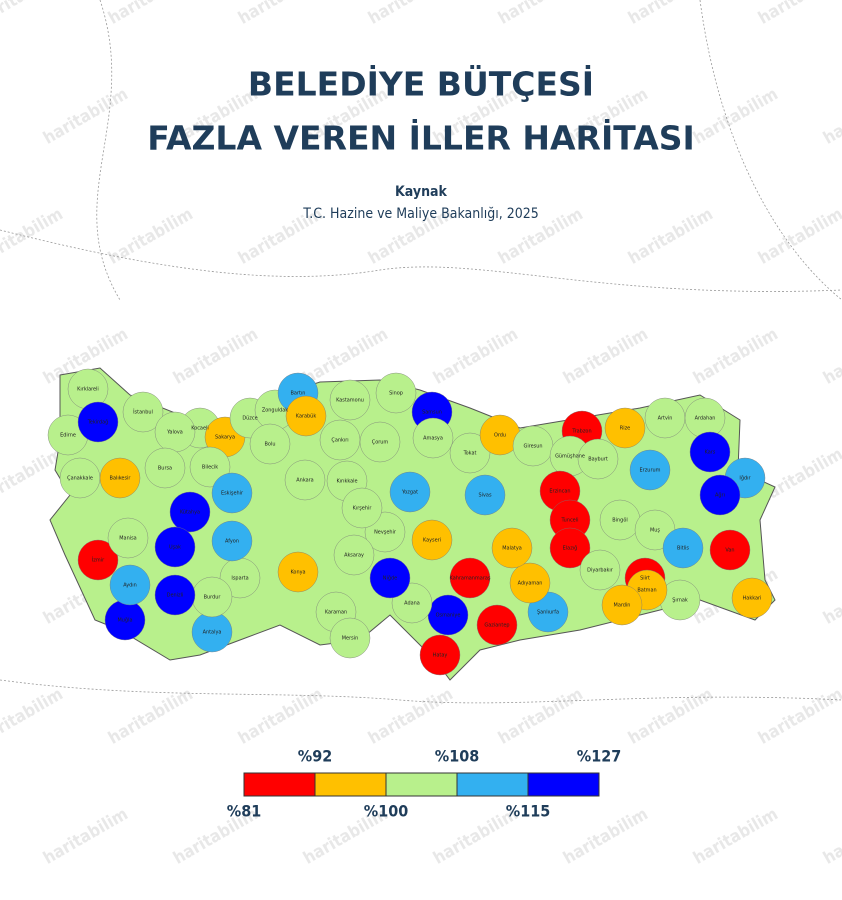 The image size is (842, 900). I want to click on province-label: Manisa, so click(127, 539).